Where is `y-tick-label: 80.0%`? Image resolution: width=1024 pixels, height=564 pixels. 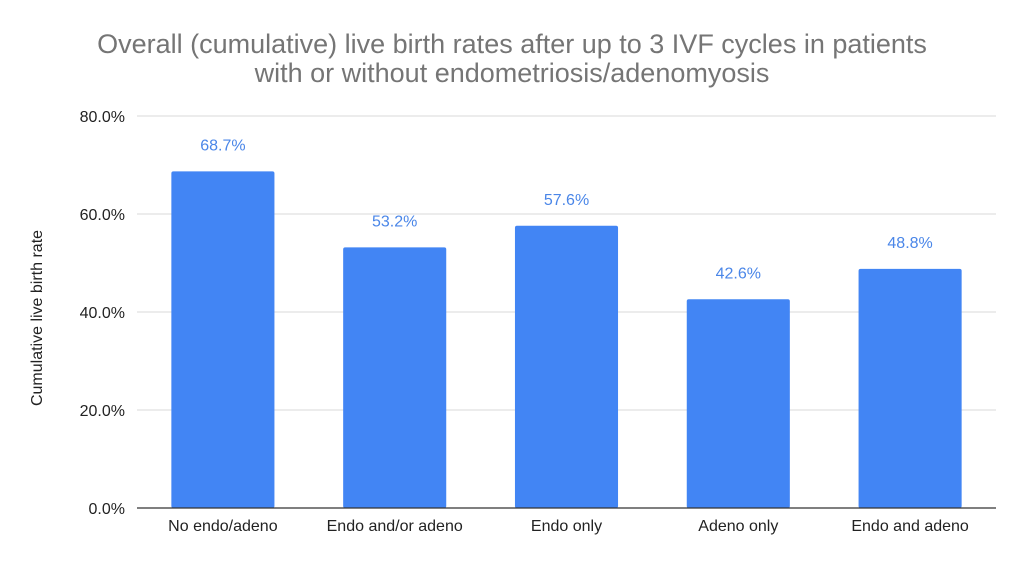 y-tick-label: 80.0% is located at coordinates (102, 117).